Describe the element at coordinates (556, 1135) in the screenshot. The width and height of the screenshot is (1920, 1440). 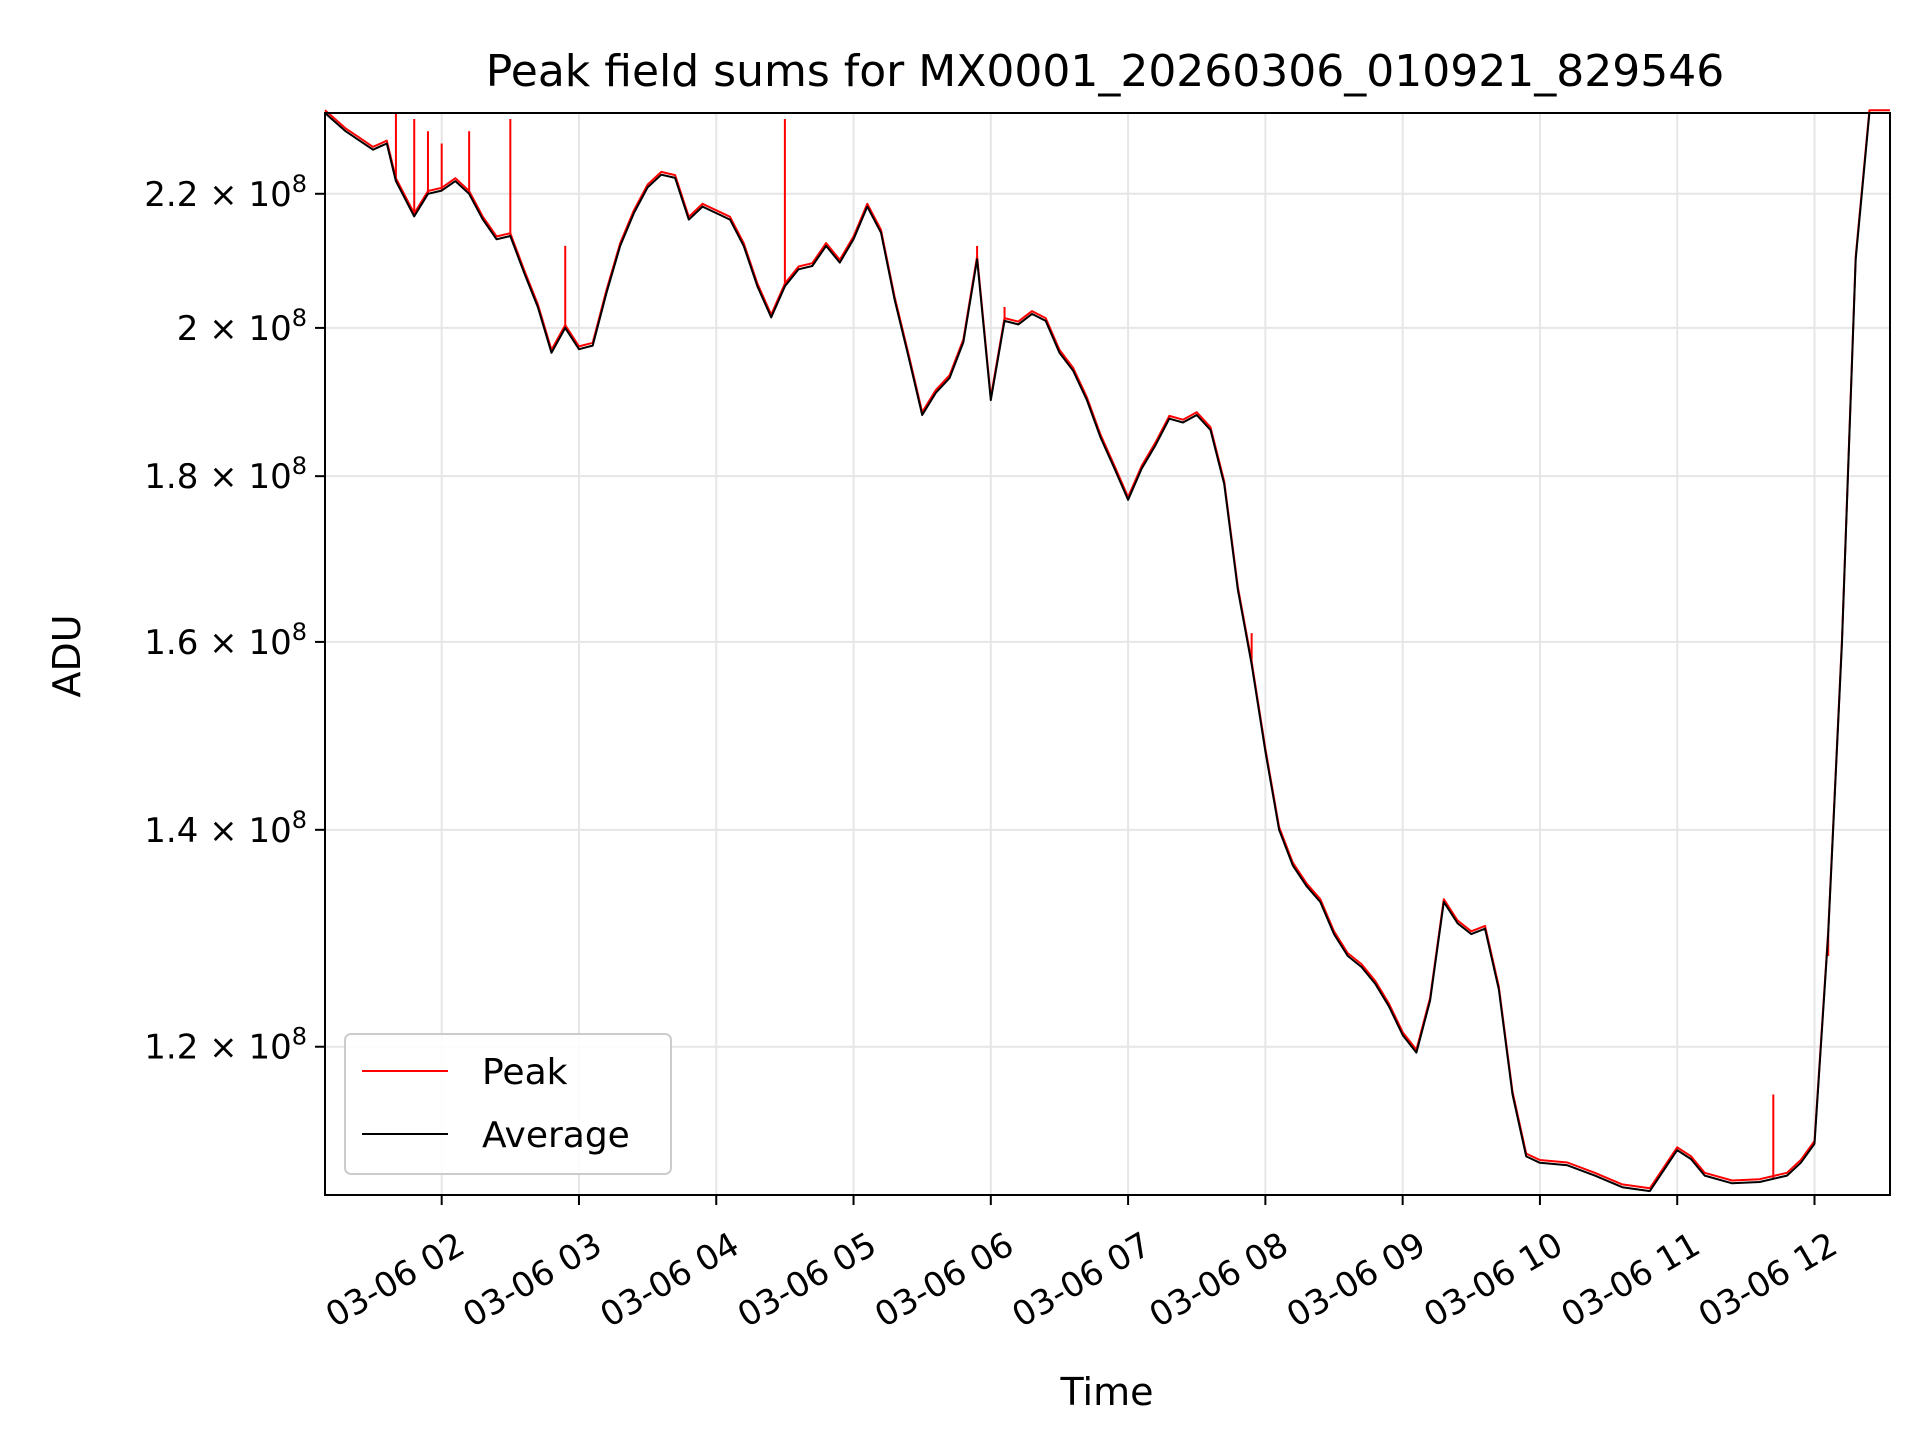
I see `legend-label-average: Average` at that location.